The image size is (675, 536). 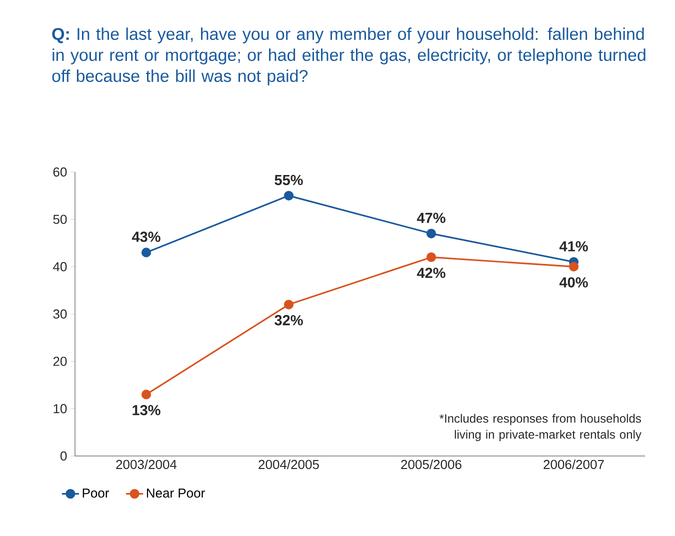 What do you see at coordinates (288, 465) in the screenshot?
I see `x-tick-label: 2004/2005` at bounding box center [288, 465].